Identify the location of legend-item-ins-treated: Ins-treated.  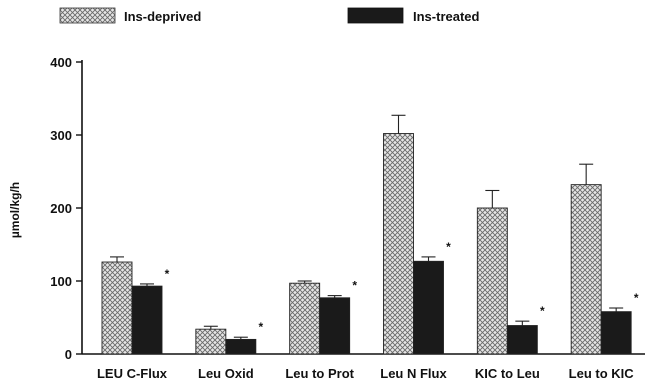
(413, 15).